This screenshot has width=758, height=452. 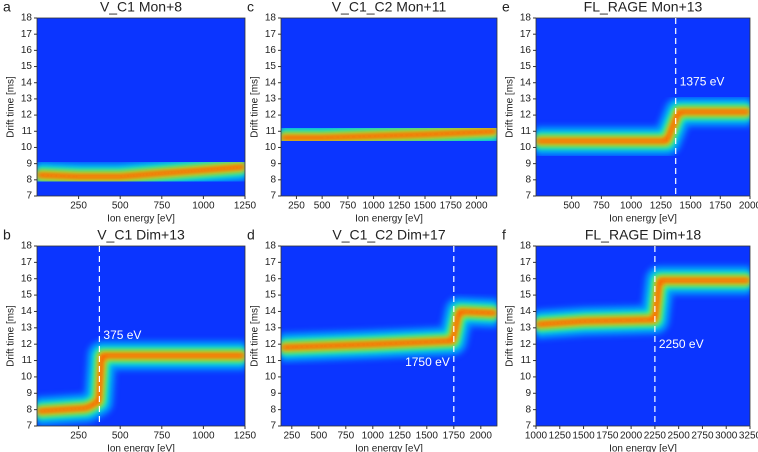 I want to click on annotation: 1750 eV, so click(x=427, y=362).